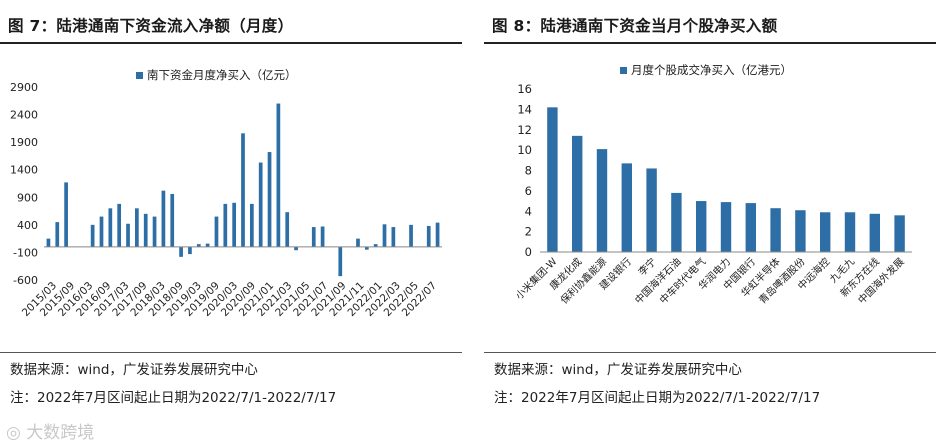  I want to click on y-tick-label: 2400, so click(24, 115).